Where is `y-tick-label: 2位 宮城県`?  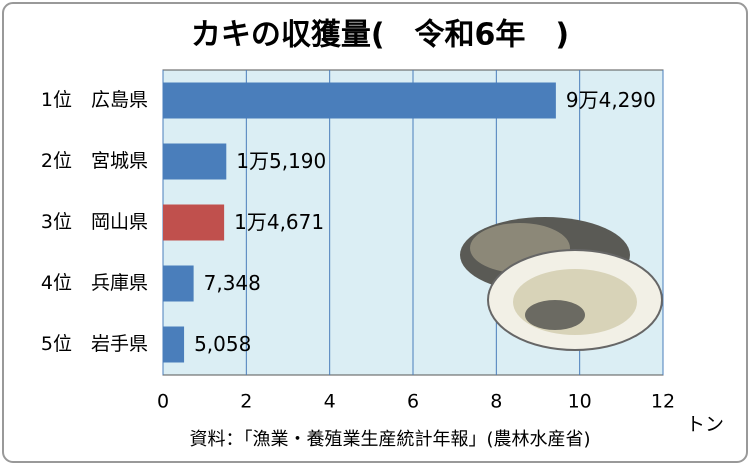
y-tick-label: 2位 宮城県 is located at coordinates (94, 161).